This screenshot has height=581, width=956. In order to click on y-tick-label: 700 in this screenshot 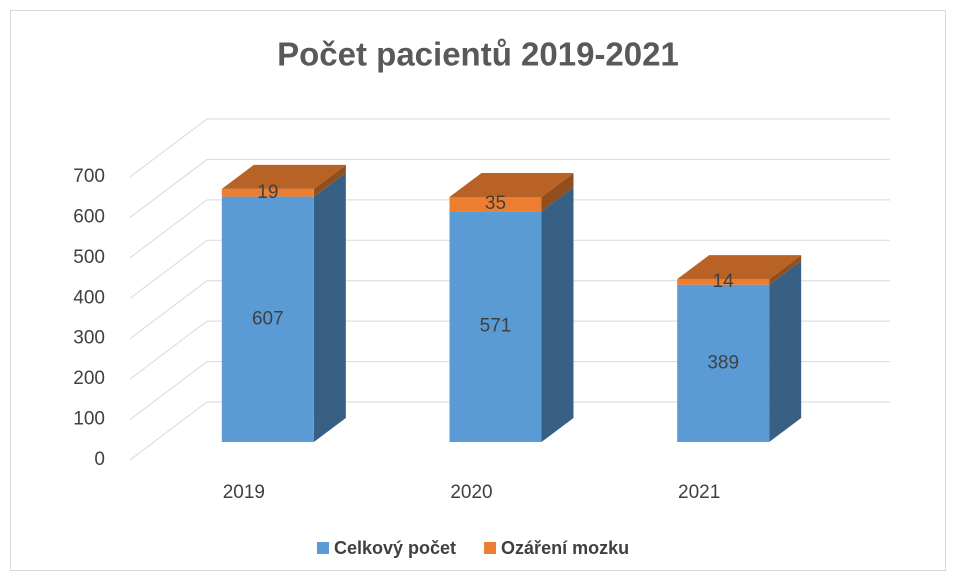, I will do `click(89, 176)`.